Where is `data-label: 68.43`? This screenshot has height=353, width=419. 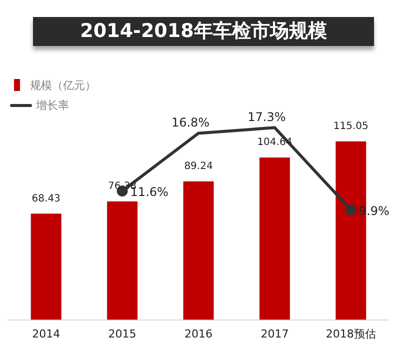
data-label: 68.43 is located at coordinates (46, 198).